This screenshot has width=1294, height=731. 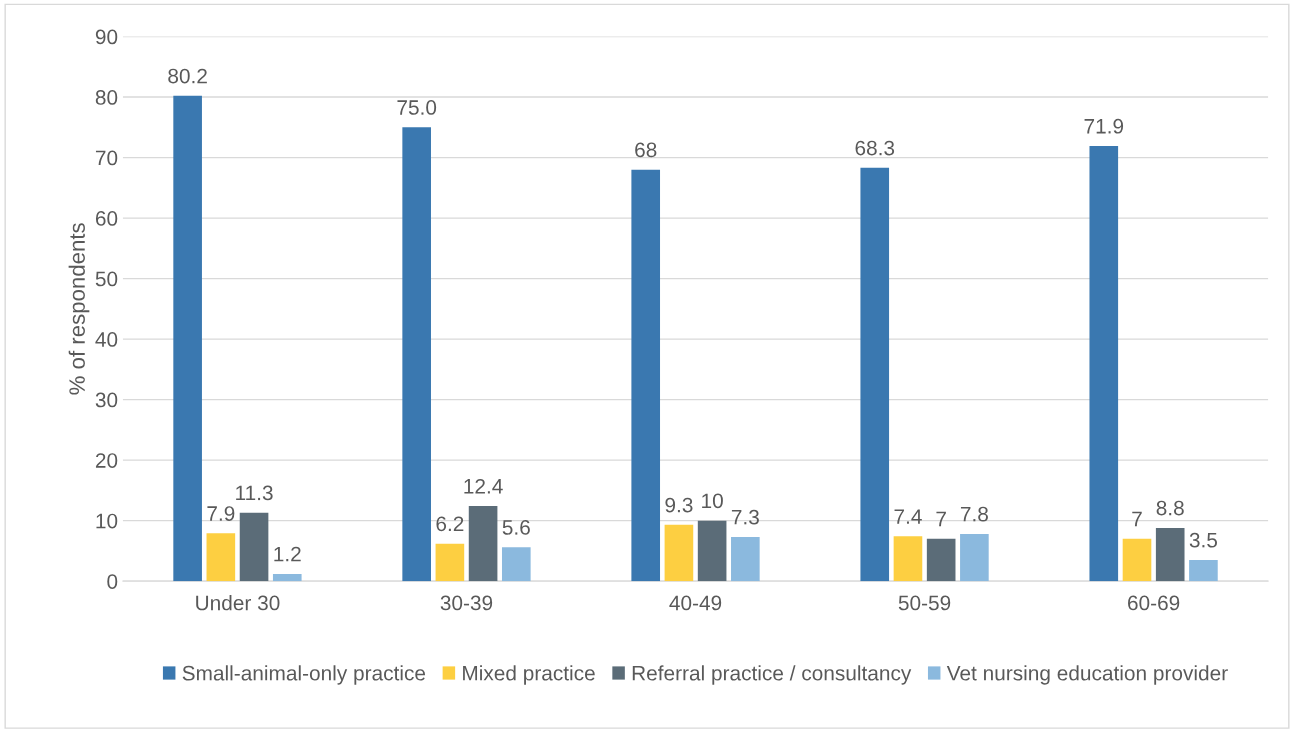 What do you see at coordinates (106, 339) in the screenshot?
I see `y-tick-label: 40` at bounding box center [106, 339].